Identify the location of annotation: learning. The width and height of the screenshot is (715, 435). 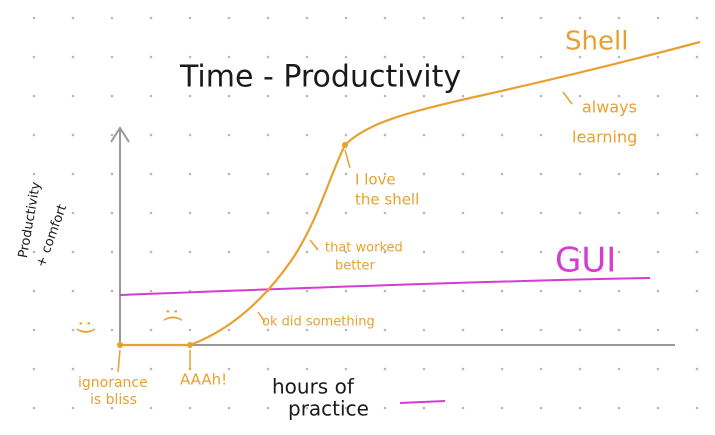
(604, 137).